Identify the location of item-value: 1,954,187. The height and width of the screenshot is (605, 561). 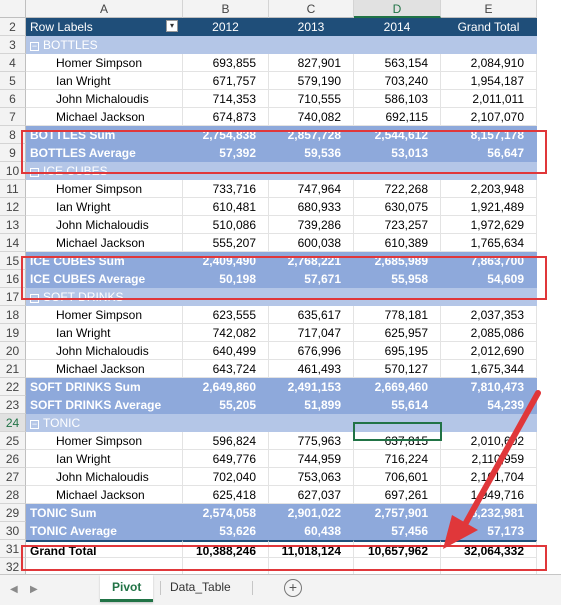
(489, 81).